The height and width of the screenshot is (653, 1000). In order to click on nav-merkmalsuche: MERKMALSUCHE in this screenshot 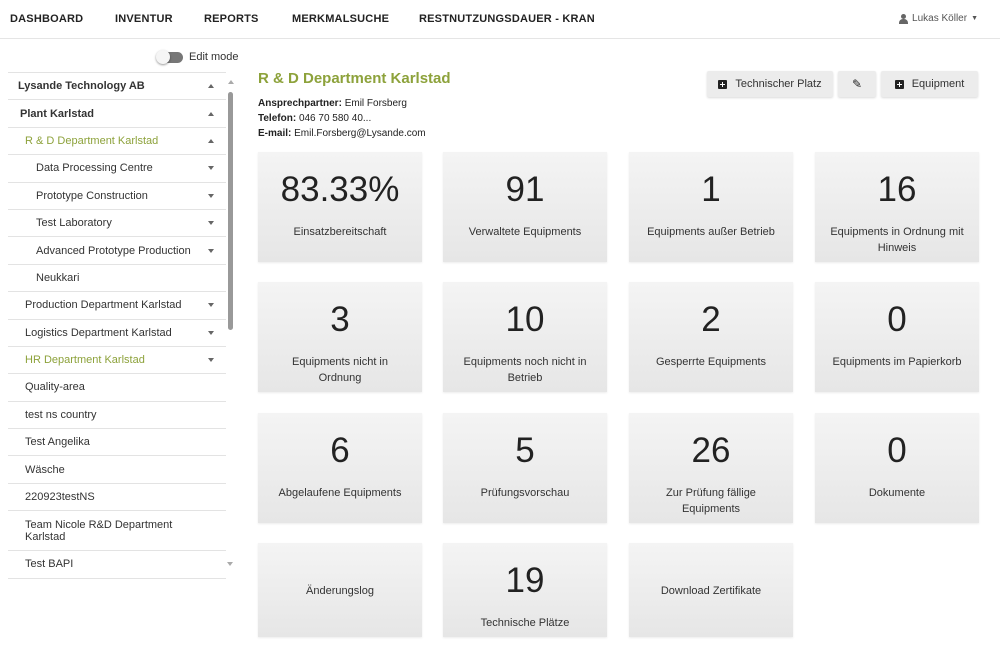, I will do `click(341, 19)`.